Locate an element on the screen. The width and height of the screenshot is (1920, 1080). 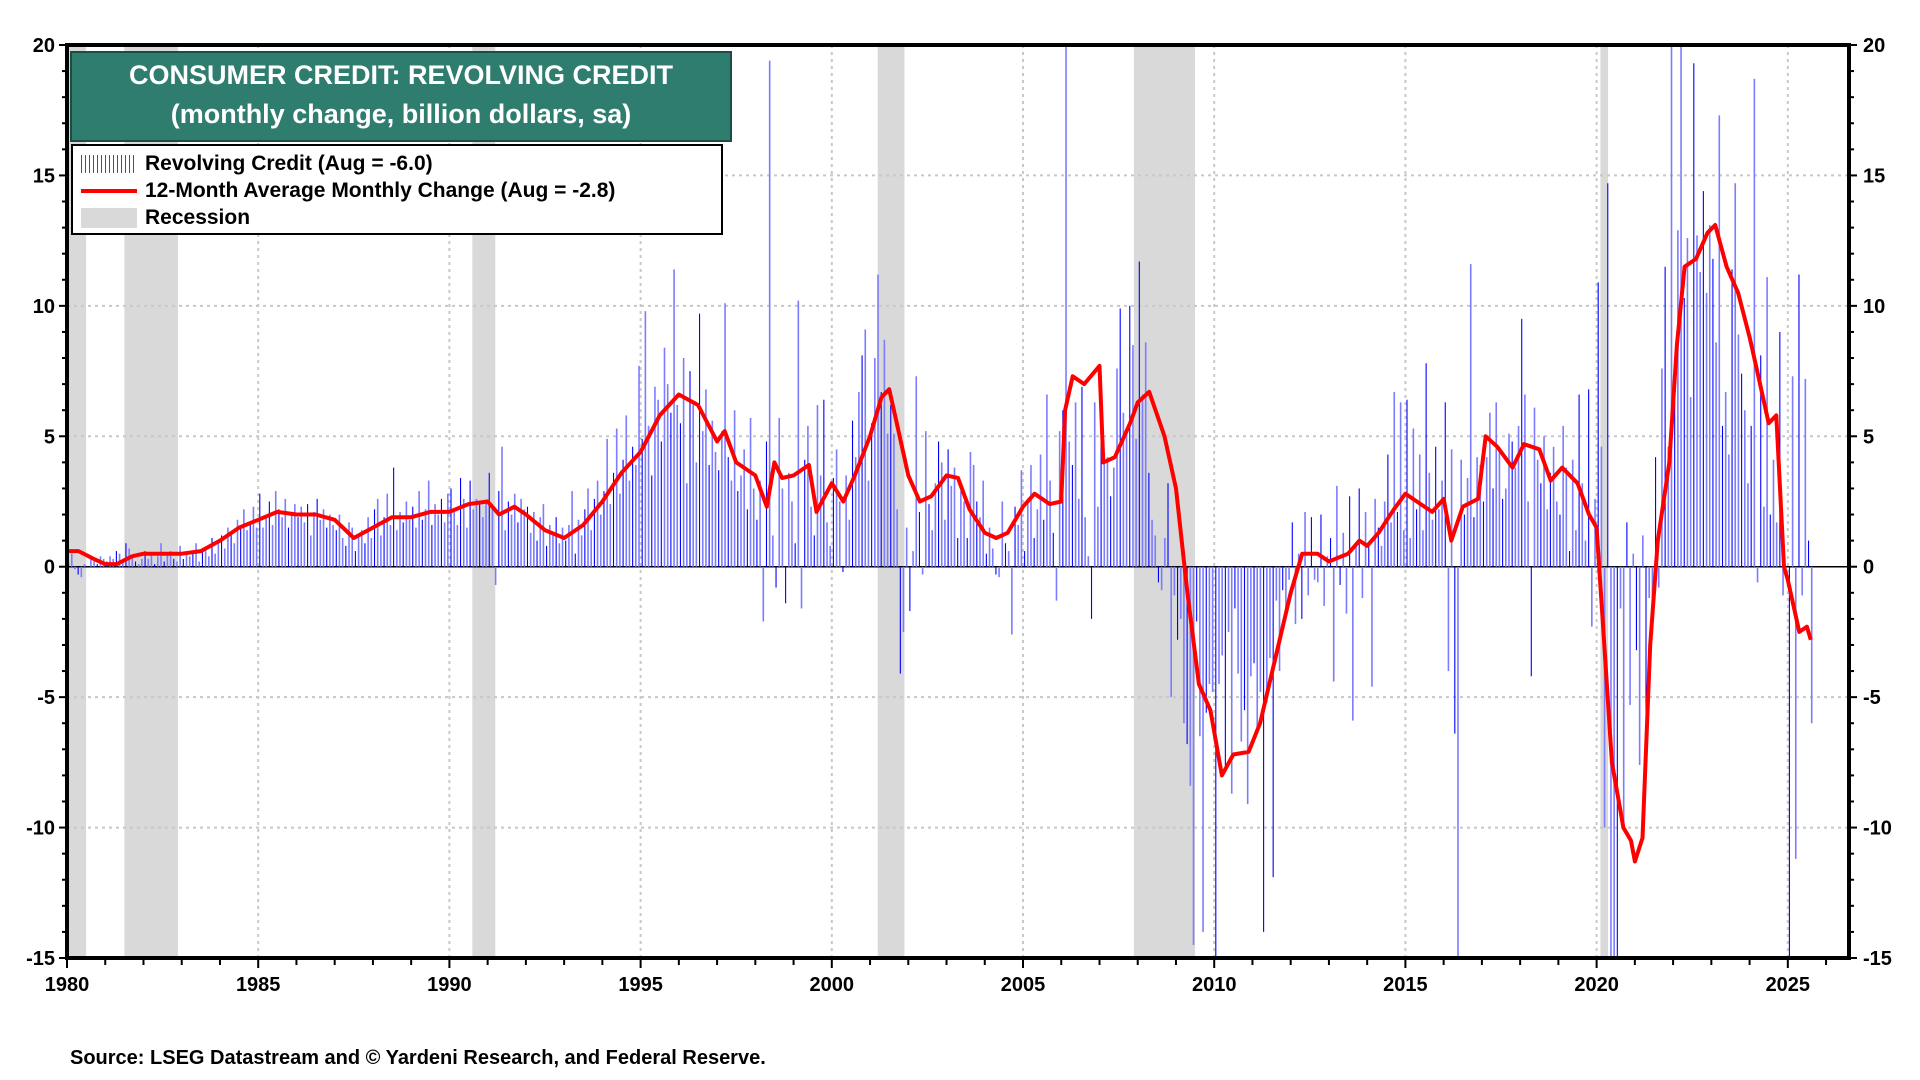
x-tick-label: 1985 is located at coordinates (258, 985).